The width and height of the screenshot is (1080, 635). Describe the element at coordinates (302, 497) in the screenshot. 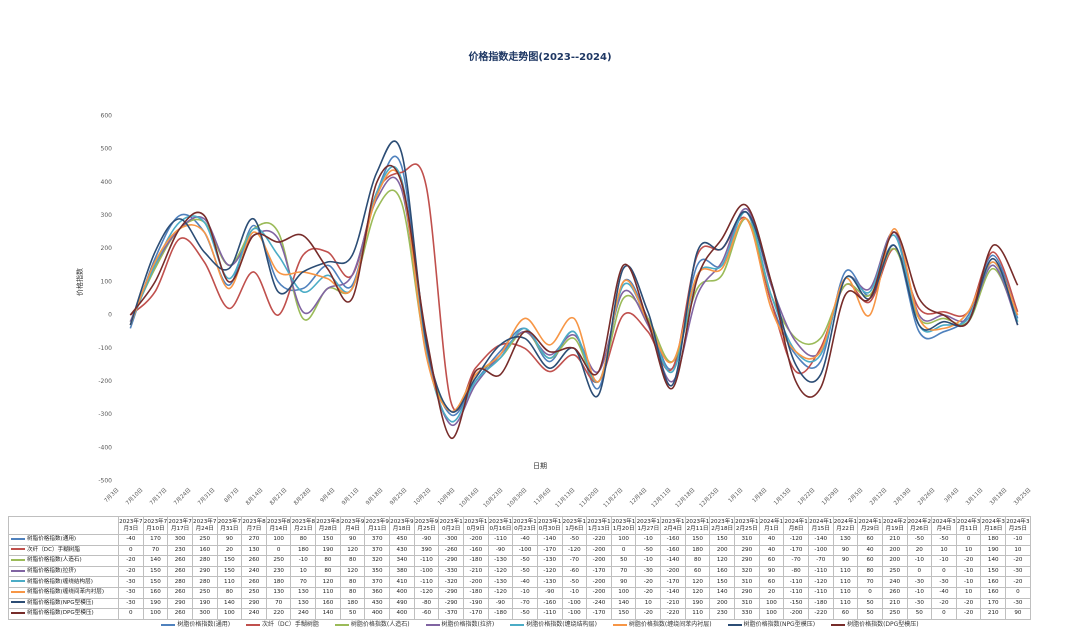

I see `x-tick-label: 8月28日` at that location.